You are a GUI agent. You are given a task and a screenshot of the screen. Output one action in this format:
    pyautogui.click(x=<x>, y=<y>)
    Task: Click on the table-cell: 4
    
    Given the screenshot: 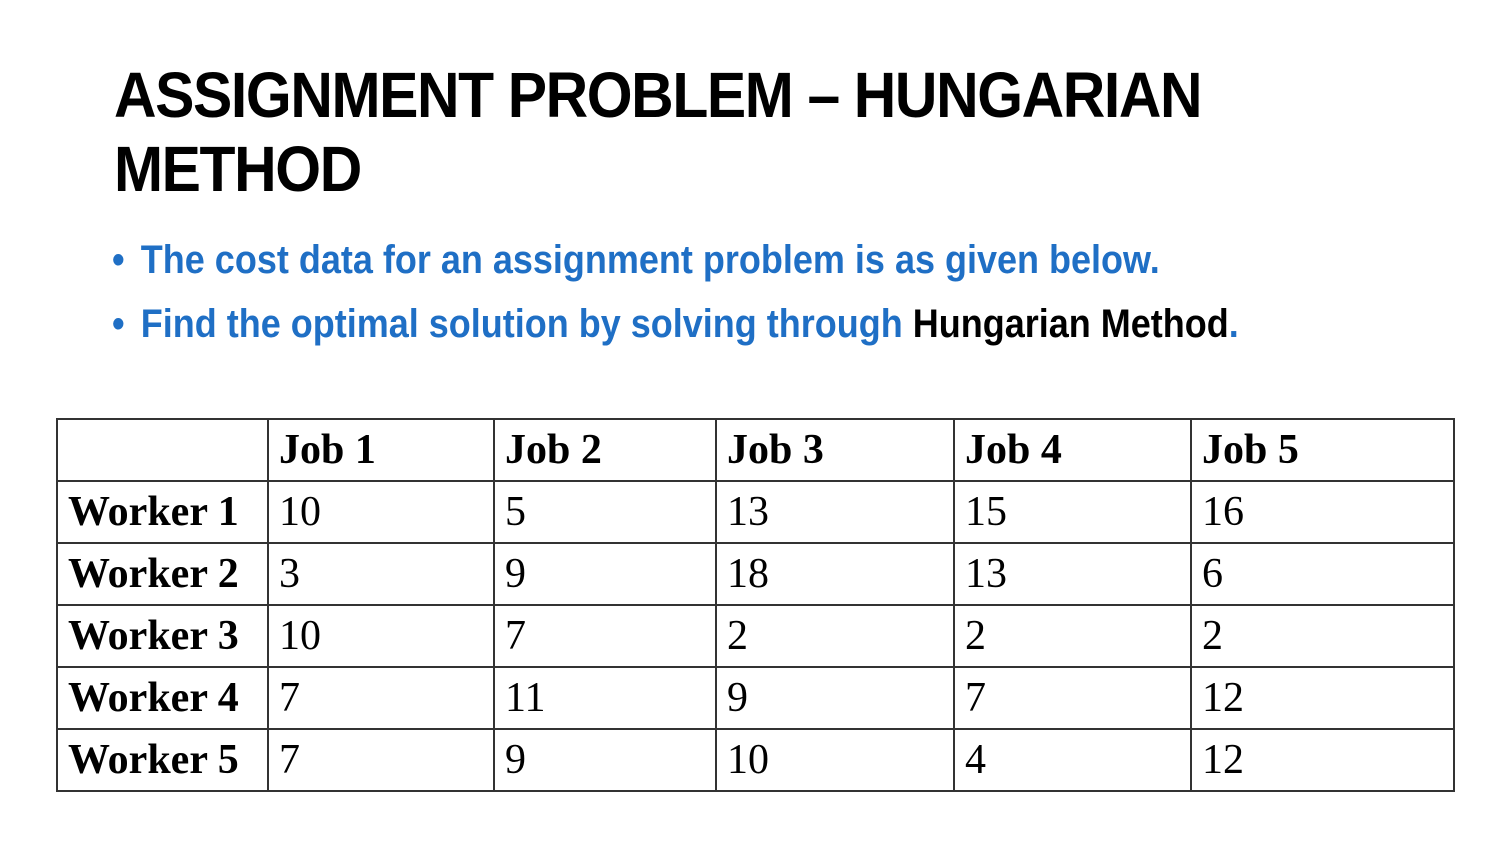 What is the action you would take?
    pyautogui.click(x=1072, y=760)
    